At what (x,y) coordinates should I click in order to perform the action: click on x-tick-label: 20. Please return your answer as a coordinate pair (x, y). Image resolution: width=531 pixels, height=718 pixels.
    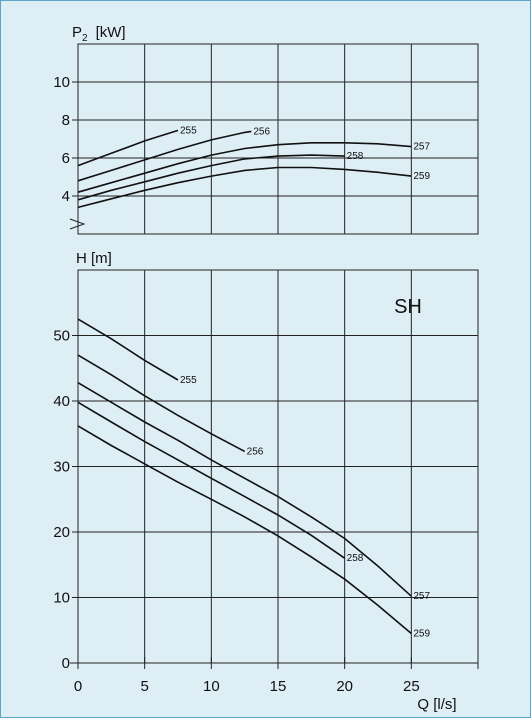
    Looking at the image, I should click on (344, 686).